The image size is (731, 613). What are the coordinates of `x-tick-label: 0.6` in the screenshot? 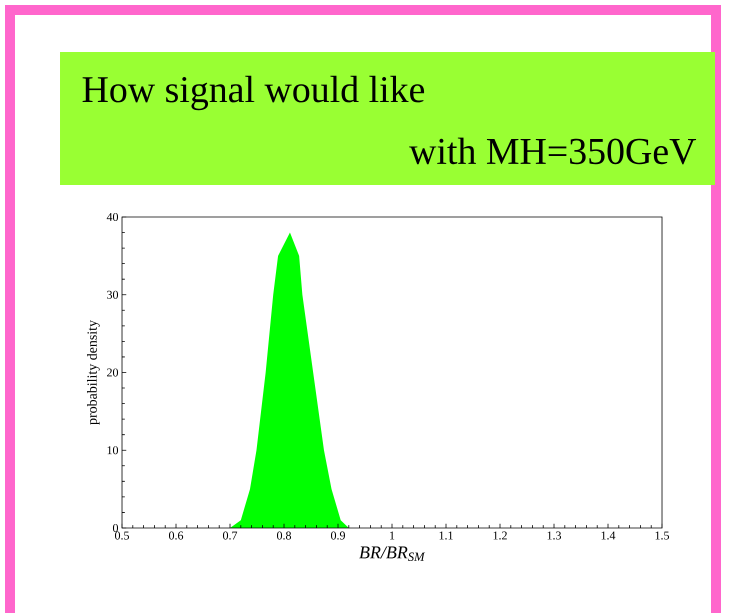 It's located at (176, 536).